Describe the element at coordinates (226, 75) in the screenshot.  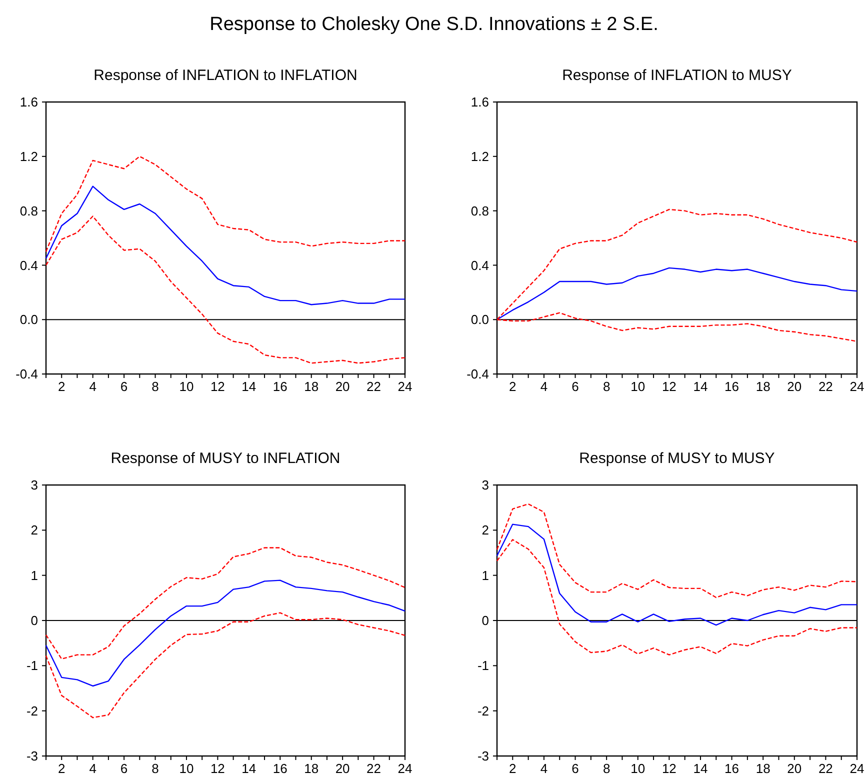
I see `chart-title: Response of INFLATION to INFLATION` at that location.